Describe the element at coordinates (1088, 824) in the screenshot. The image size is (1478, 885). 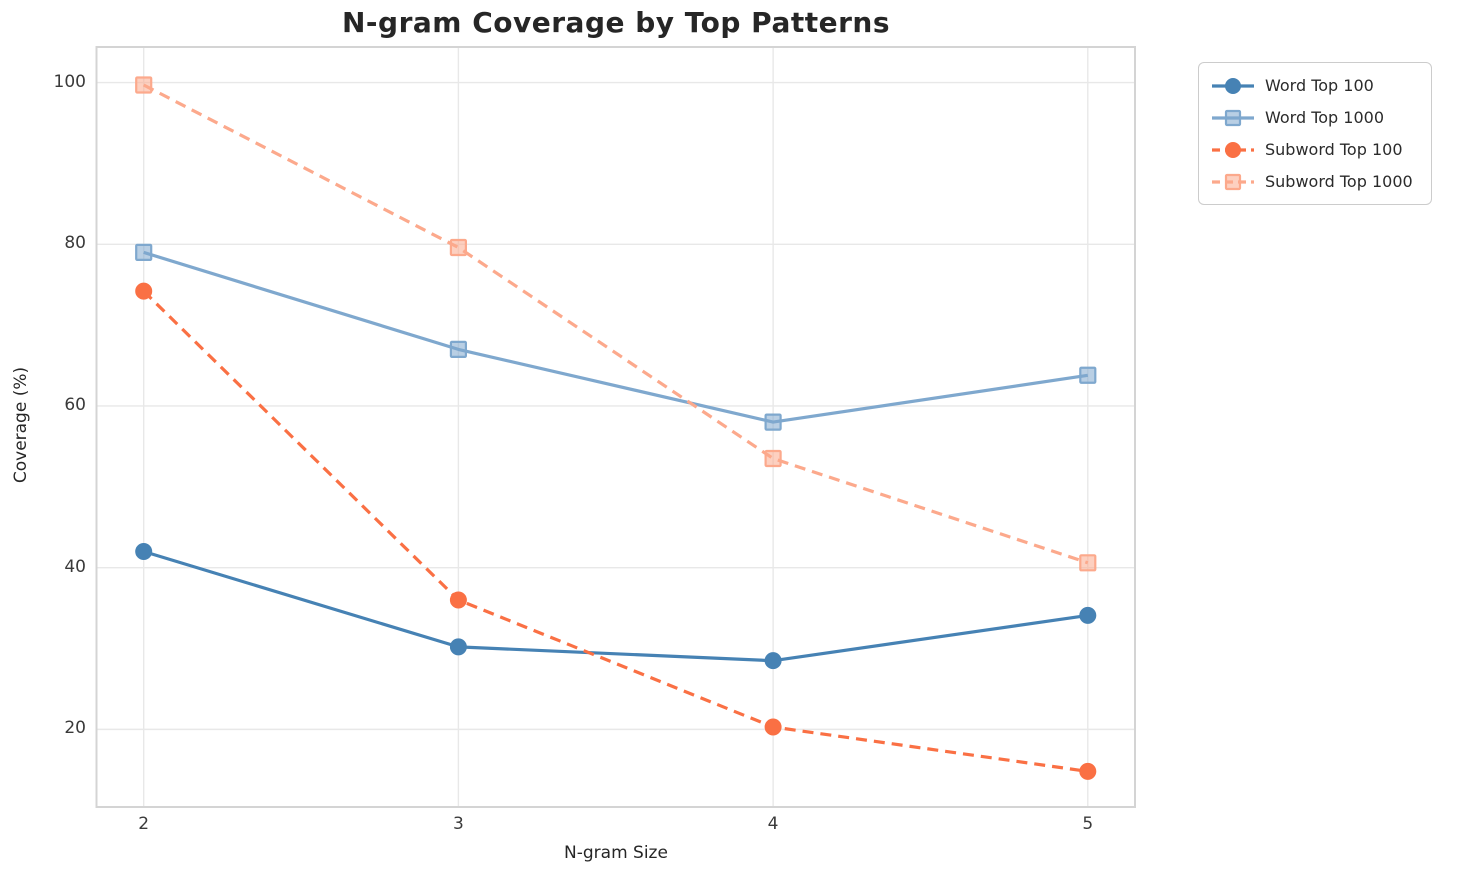
I see `x-tick-label: 5` at that location.